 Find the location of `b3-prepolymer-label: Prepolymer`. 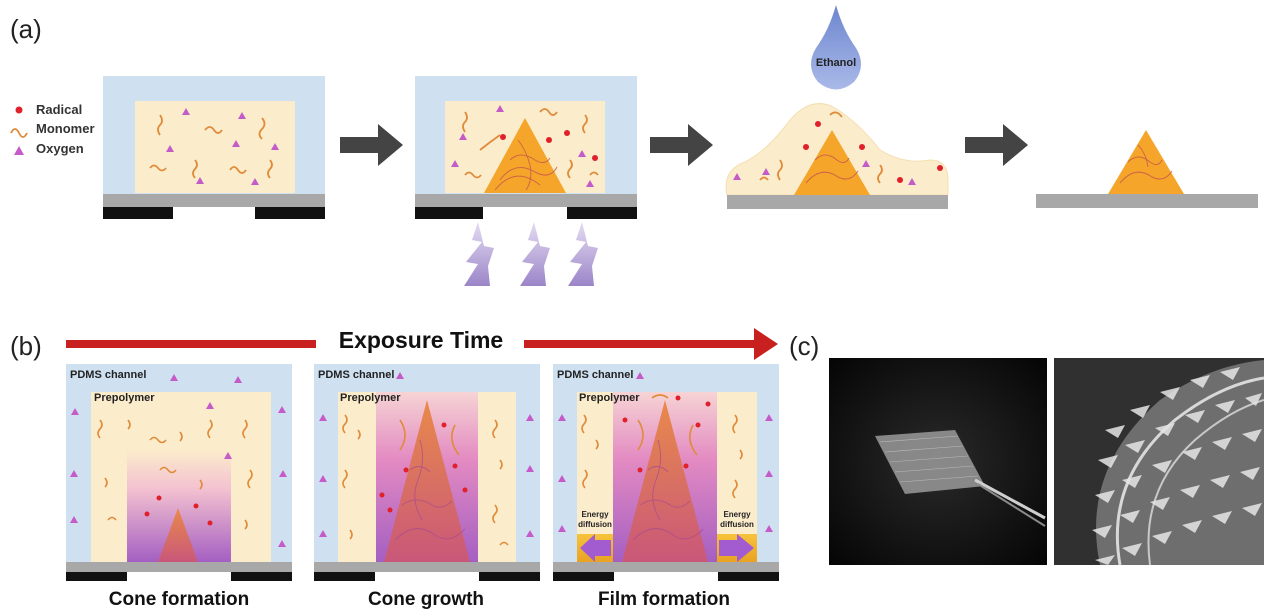

b3-prepolymer-label: Prepolymer is located at coordinates (609, 398).